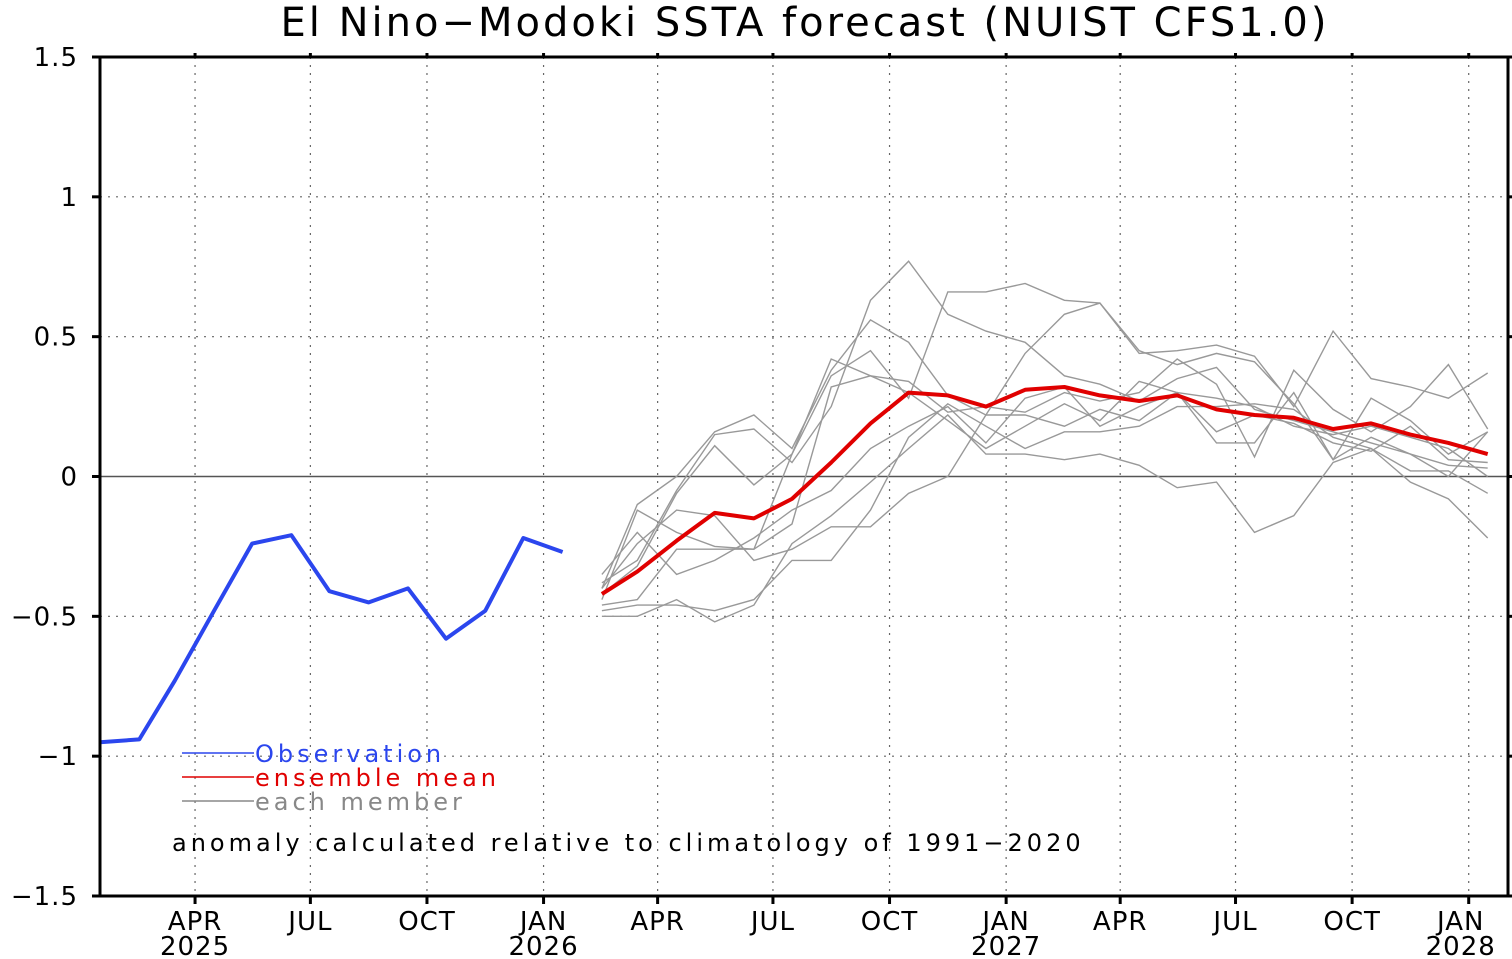 Image resolution: width=1512 pixels, height=959 pixels. What do you see at coordinates (44, 897) in the screenshot?
I see `y-tick-label: −1.5` at bounding box center [44, 897].